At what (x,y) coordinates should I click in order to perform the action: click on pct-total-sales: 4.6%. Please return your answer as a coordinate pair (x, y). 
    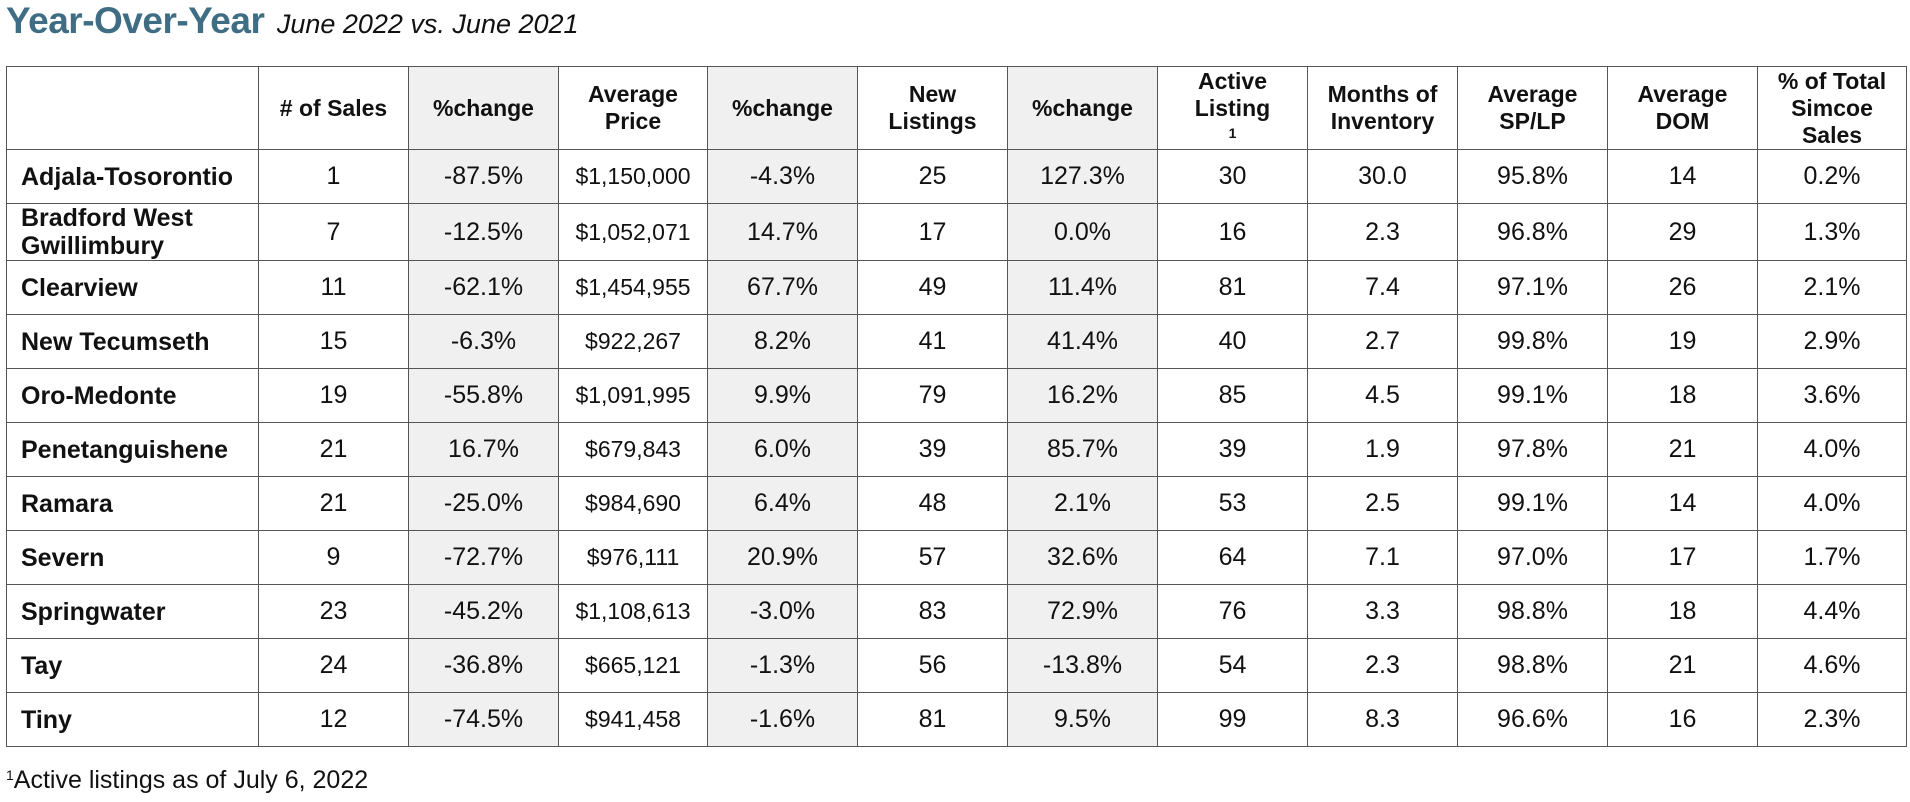
    Looking at the image, I should click on (1832, 665).